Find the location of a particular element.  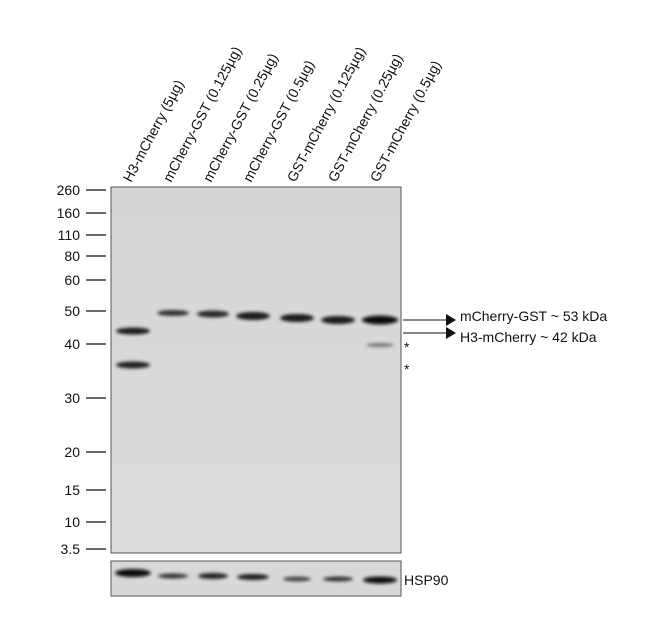

marker-label: 50 is located at coordinates (72, 311).